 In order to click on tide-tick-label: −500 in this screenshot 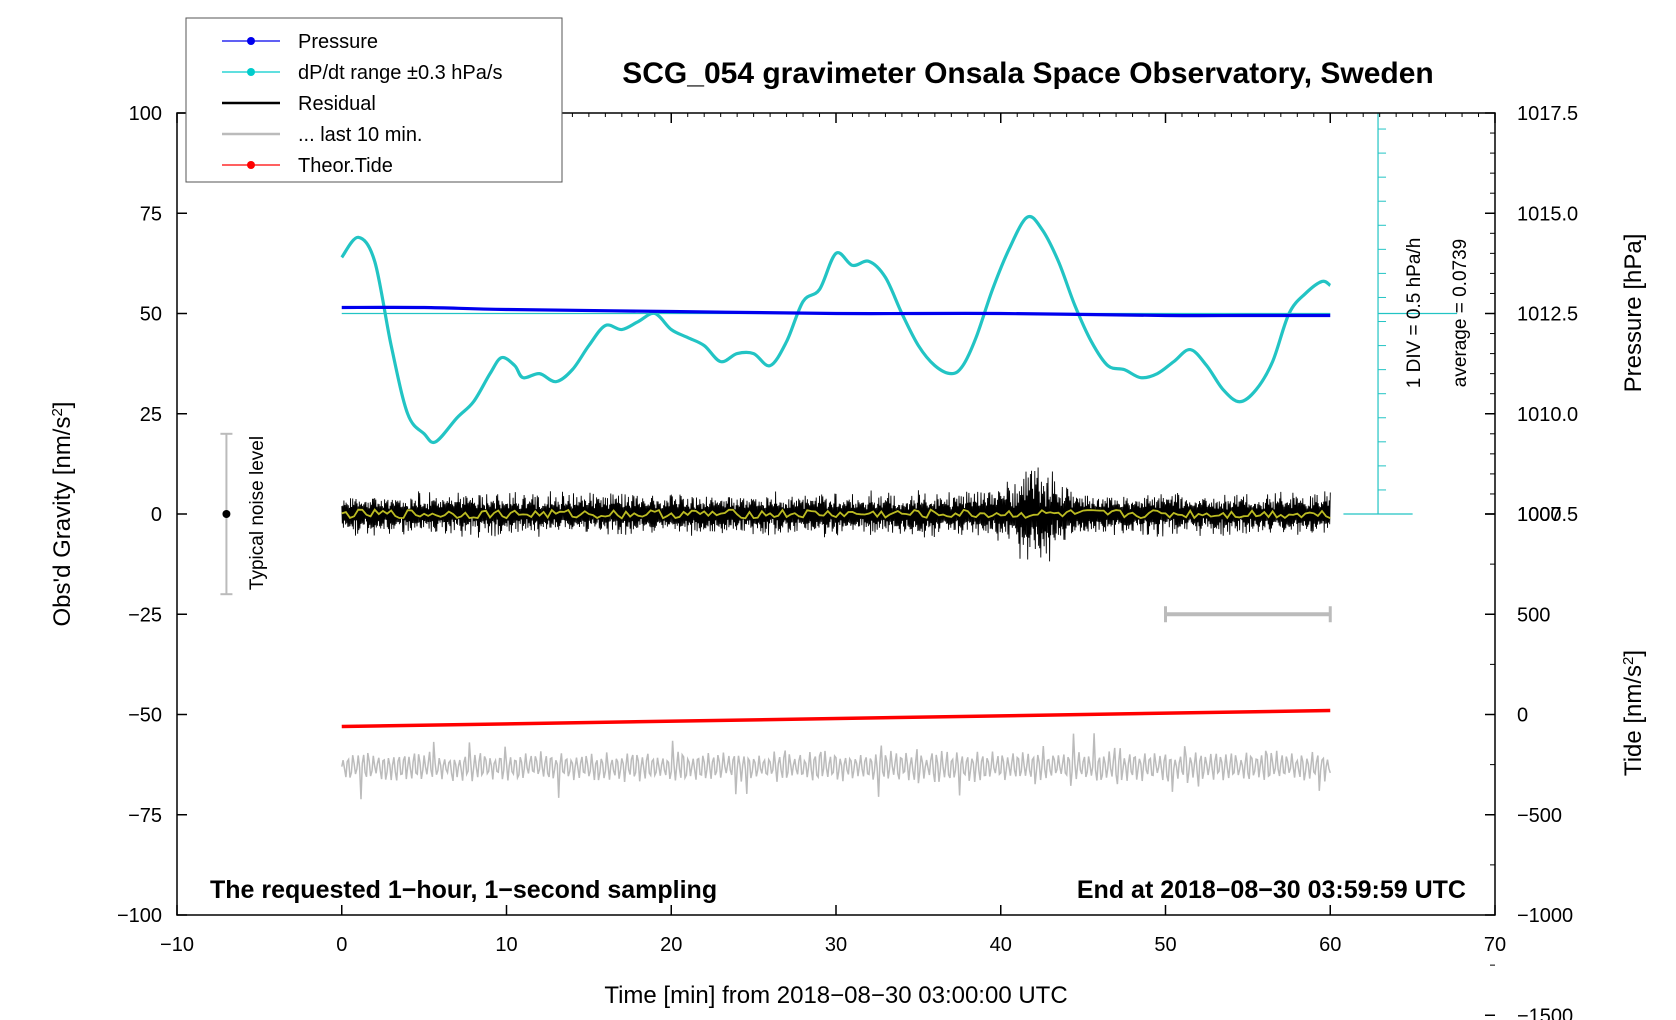, I will do `click(1539, 816)`.